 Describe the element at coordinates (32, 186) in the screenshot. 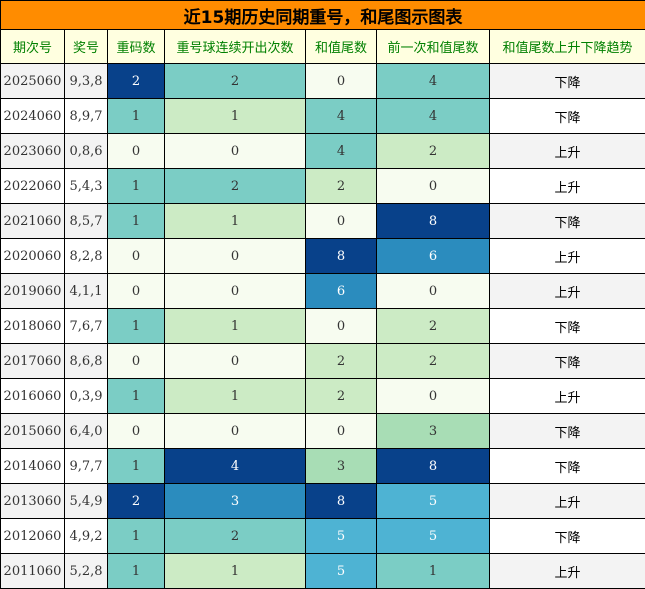

I see `cell-period: 2022060` at that location.